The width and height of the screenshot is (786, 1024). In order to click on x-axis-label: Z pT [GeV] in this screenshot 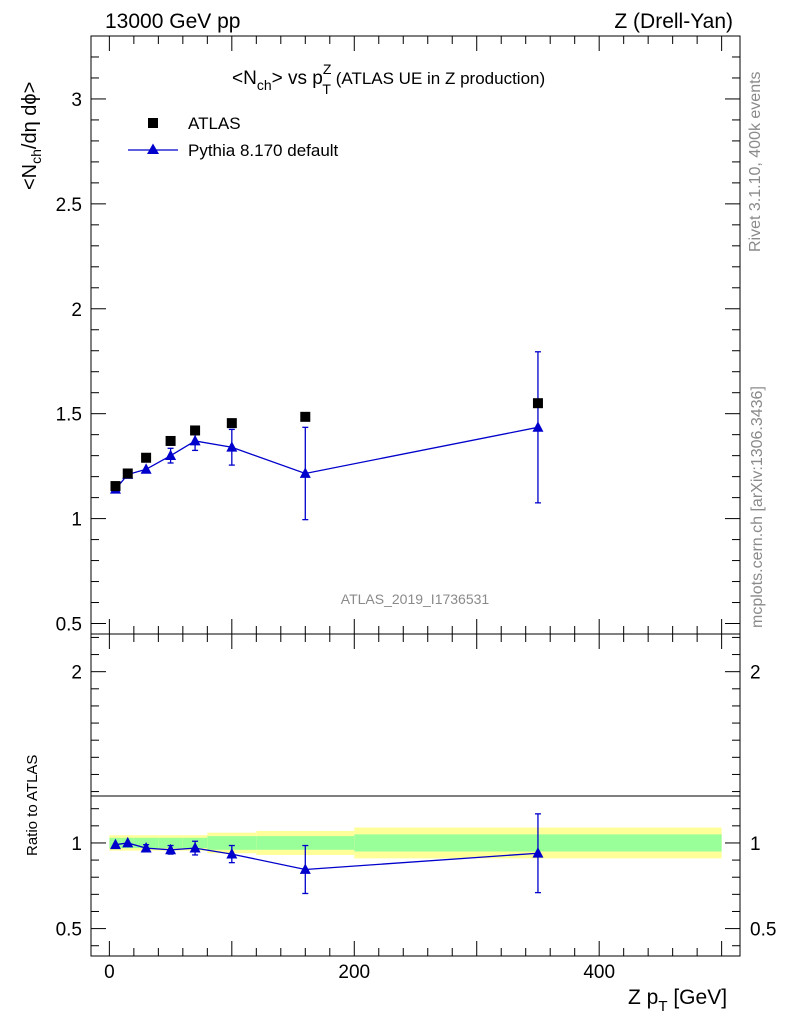, I will do `click(677, 1000)`.